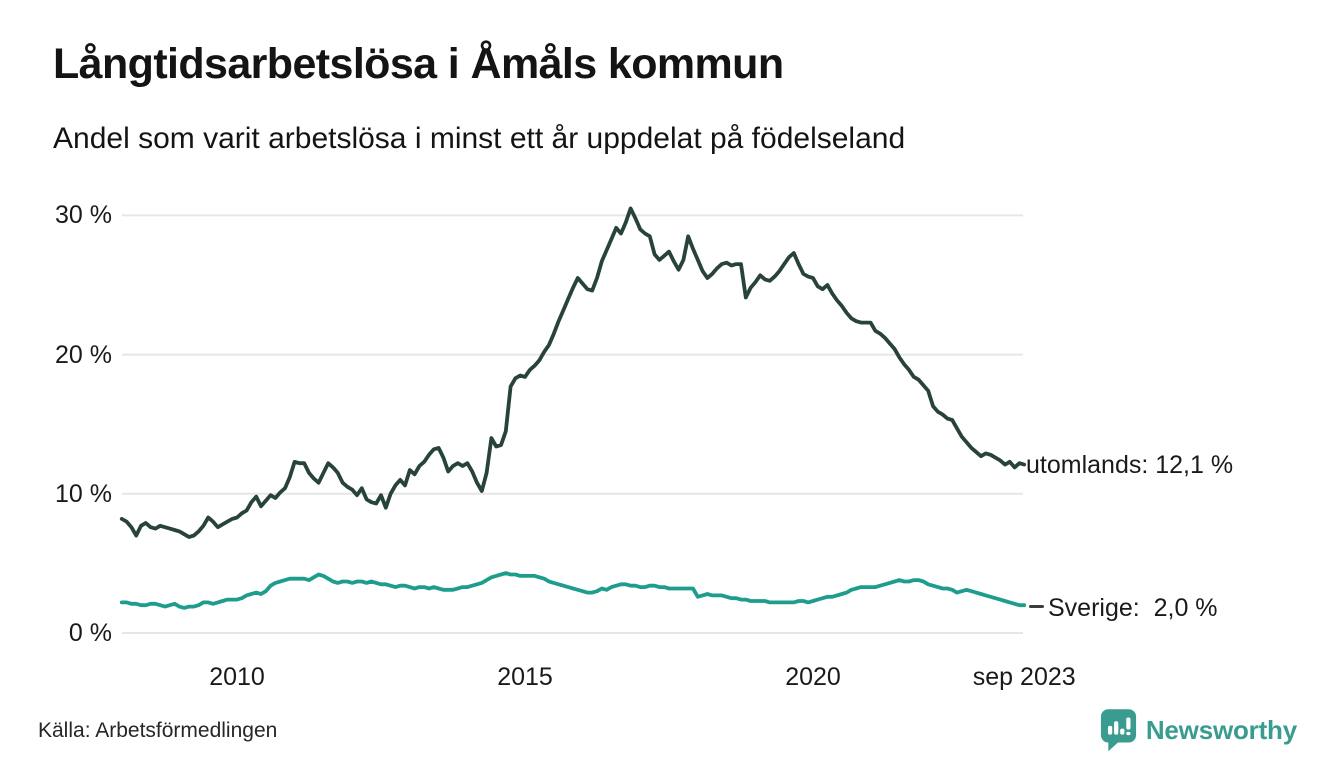  What do you see at coordinates (83, 215) in the screenshot?
I see `y-tick-30: 30 %` at bounding box center [83, 215].